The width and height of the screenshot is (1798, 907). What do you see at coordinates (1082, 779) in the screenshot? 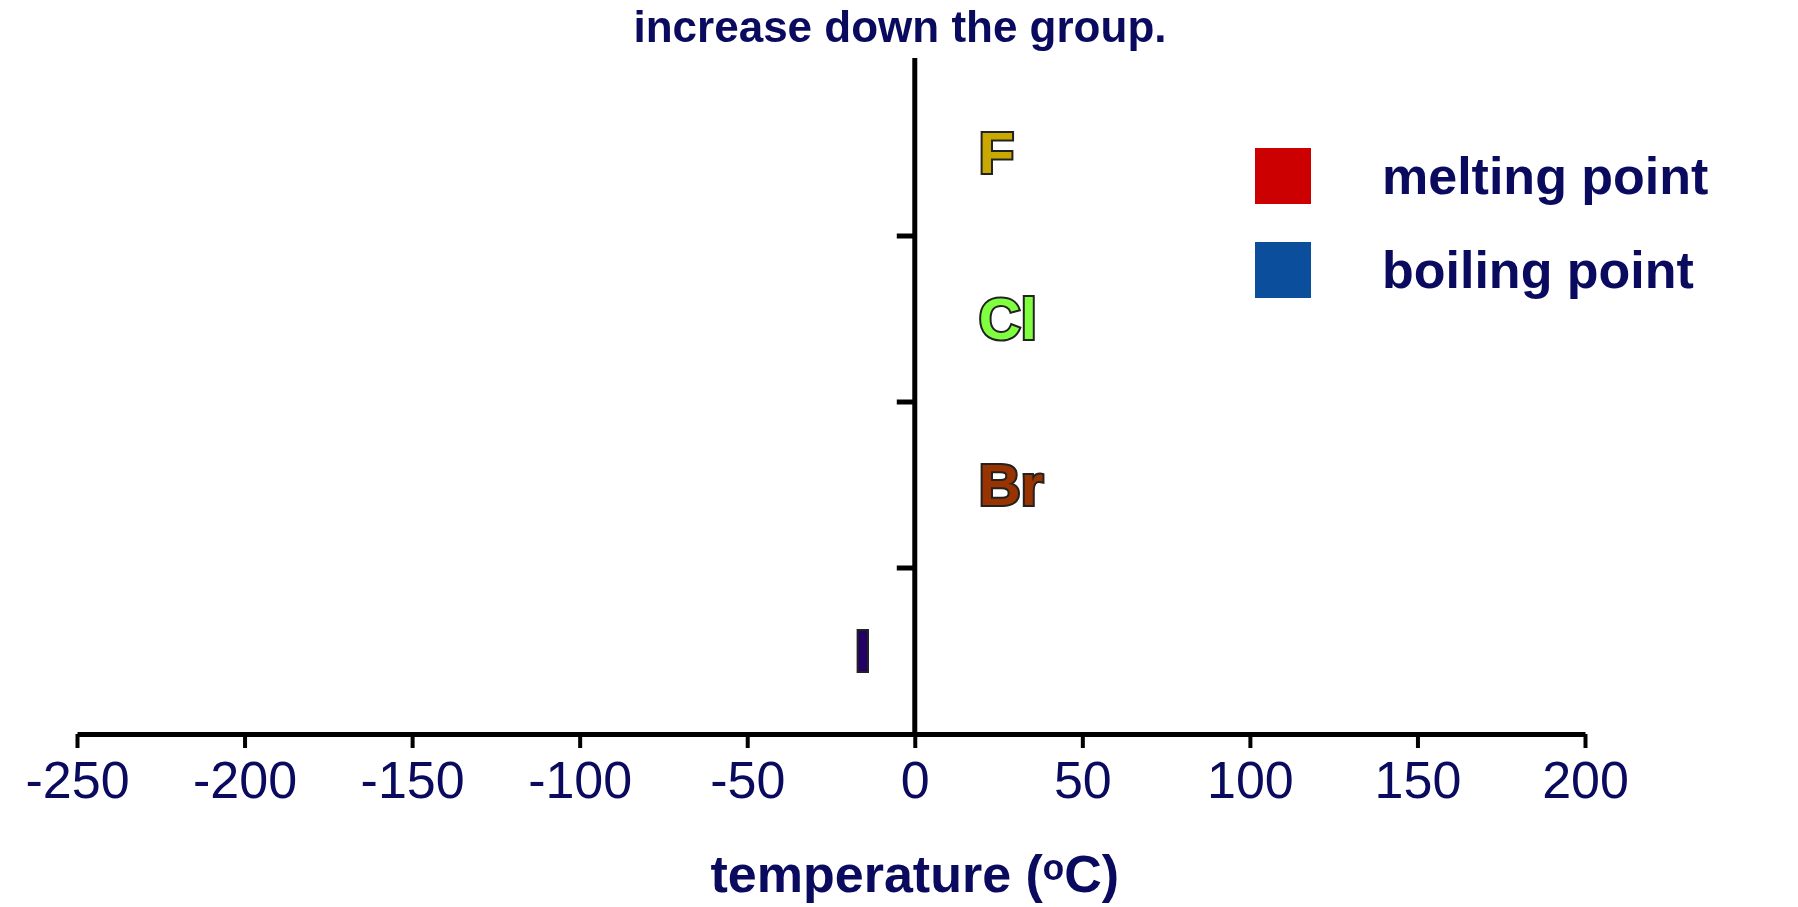
I see `x-tick-label: 50` at bounding box center [1082, 779].